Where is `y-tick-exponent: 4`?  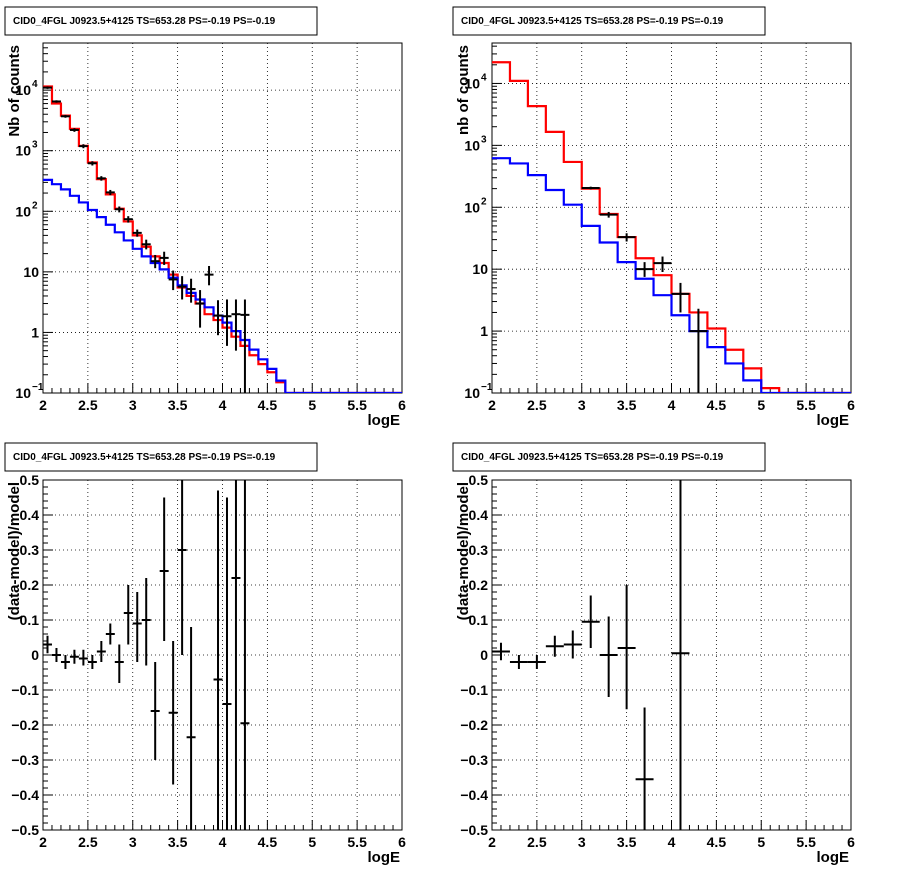
y-tick-exponent: 4 is located at coordinates (35, 84).